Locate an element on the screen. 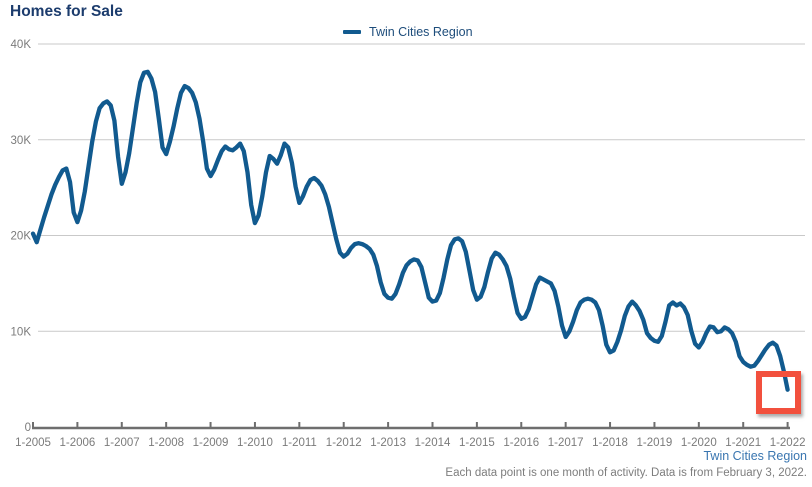  x-axis-label-1-2019: 1-2019 is located at coordinates (655, 443).